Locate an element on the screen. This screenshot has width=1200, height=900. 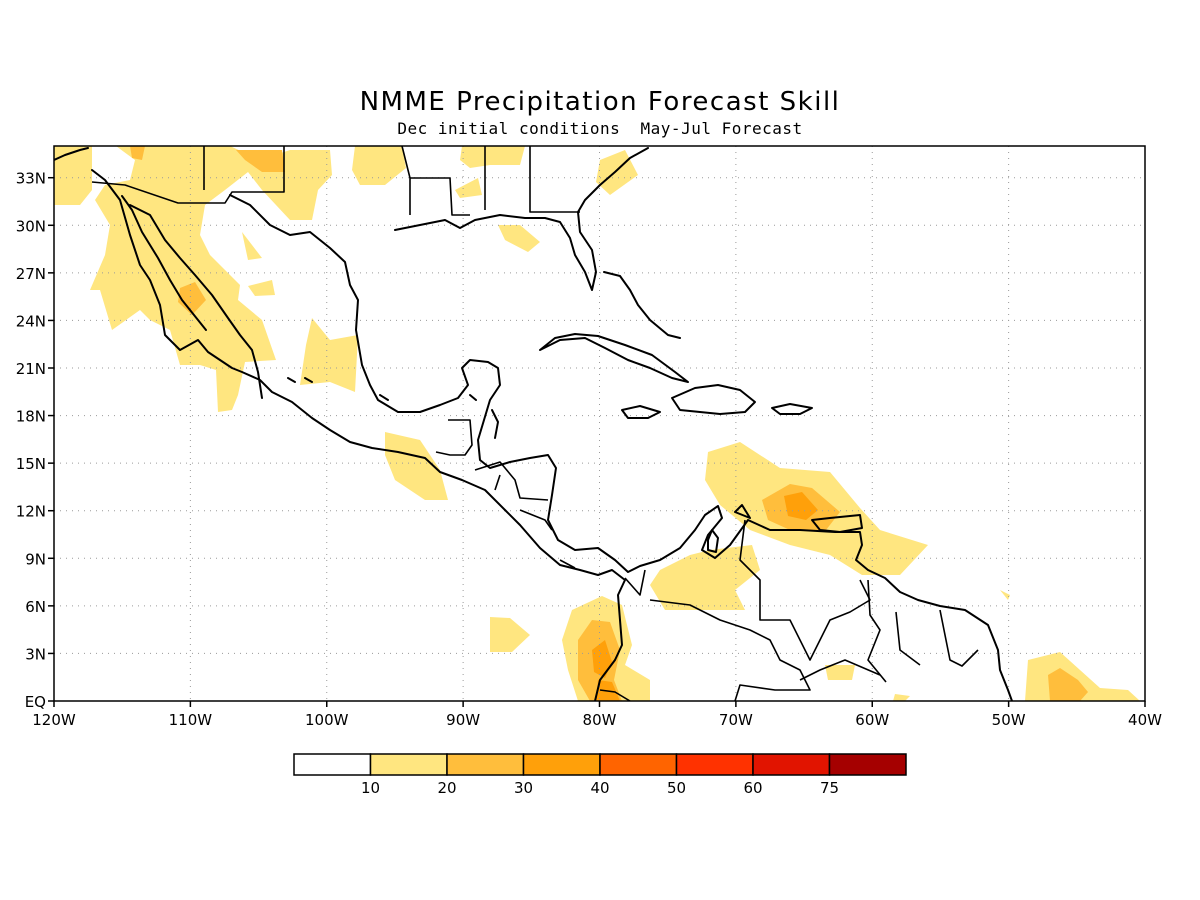
x-tick-label: 40W is located at coordinates (1145, 720).